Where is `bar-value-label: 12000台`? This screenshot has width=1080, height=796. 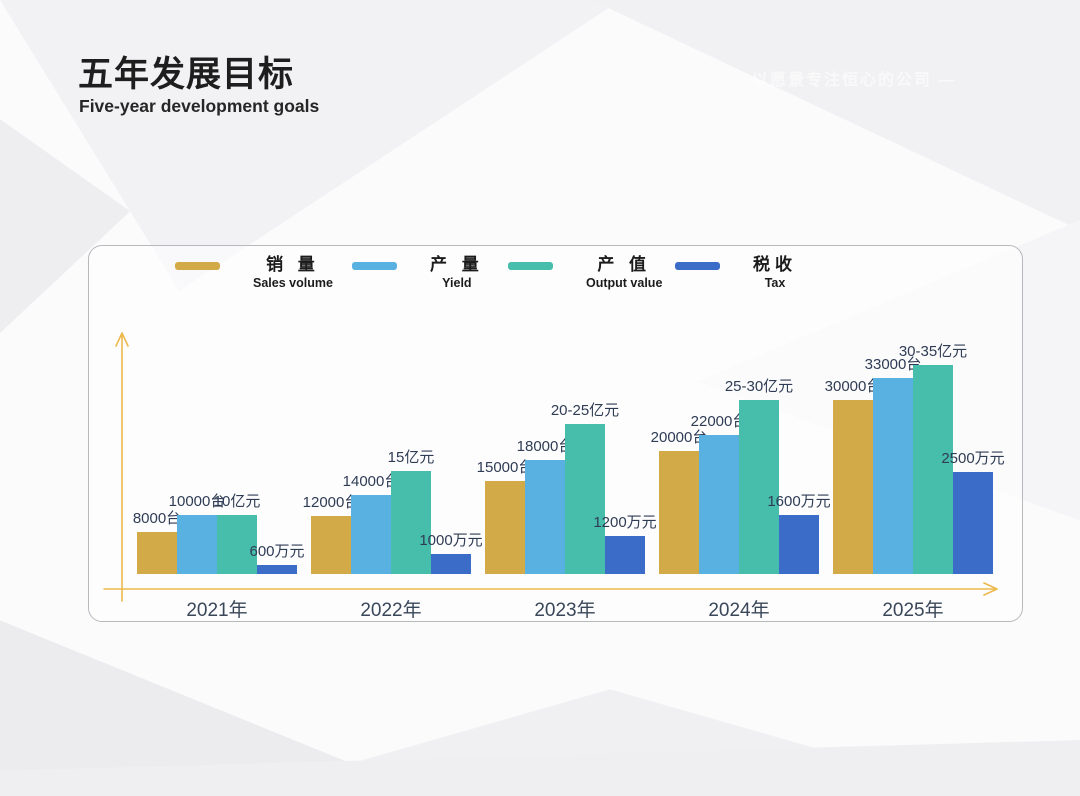 bar-value-label: 12000台 is located at coordinates (331, 502).